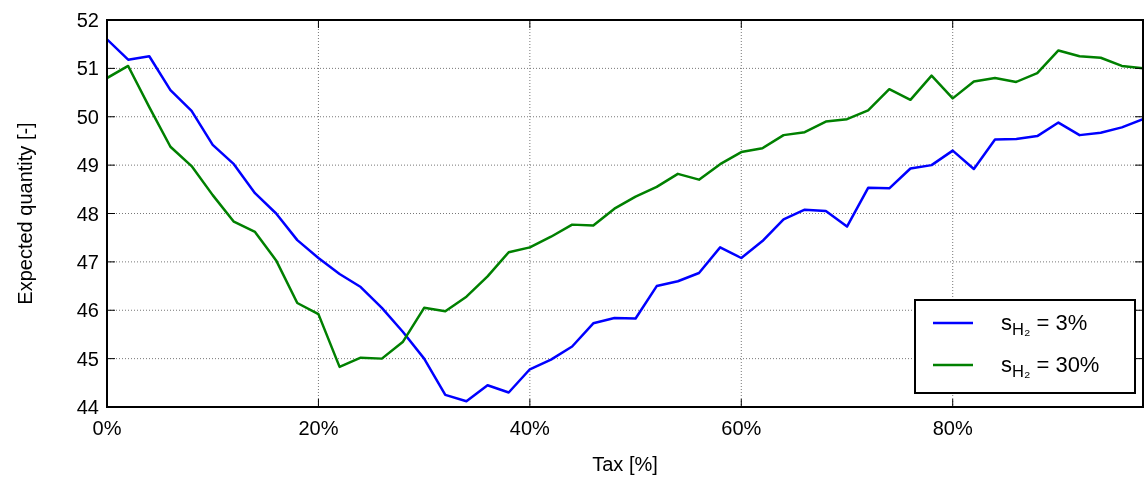 The width and height of the screenshot is (1144, 479). I want to click on x-tick-label: 40%, so click(530, 428).